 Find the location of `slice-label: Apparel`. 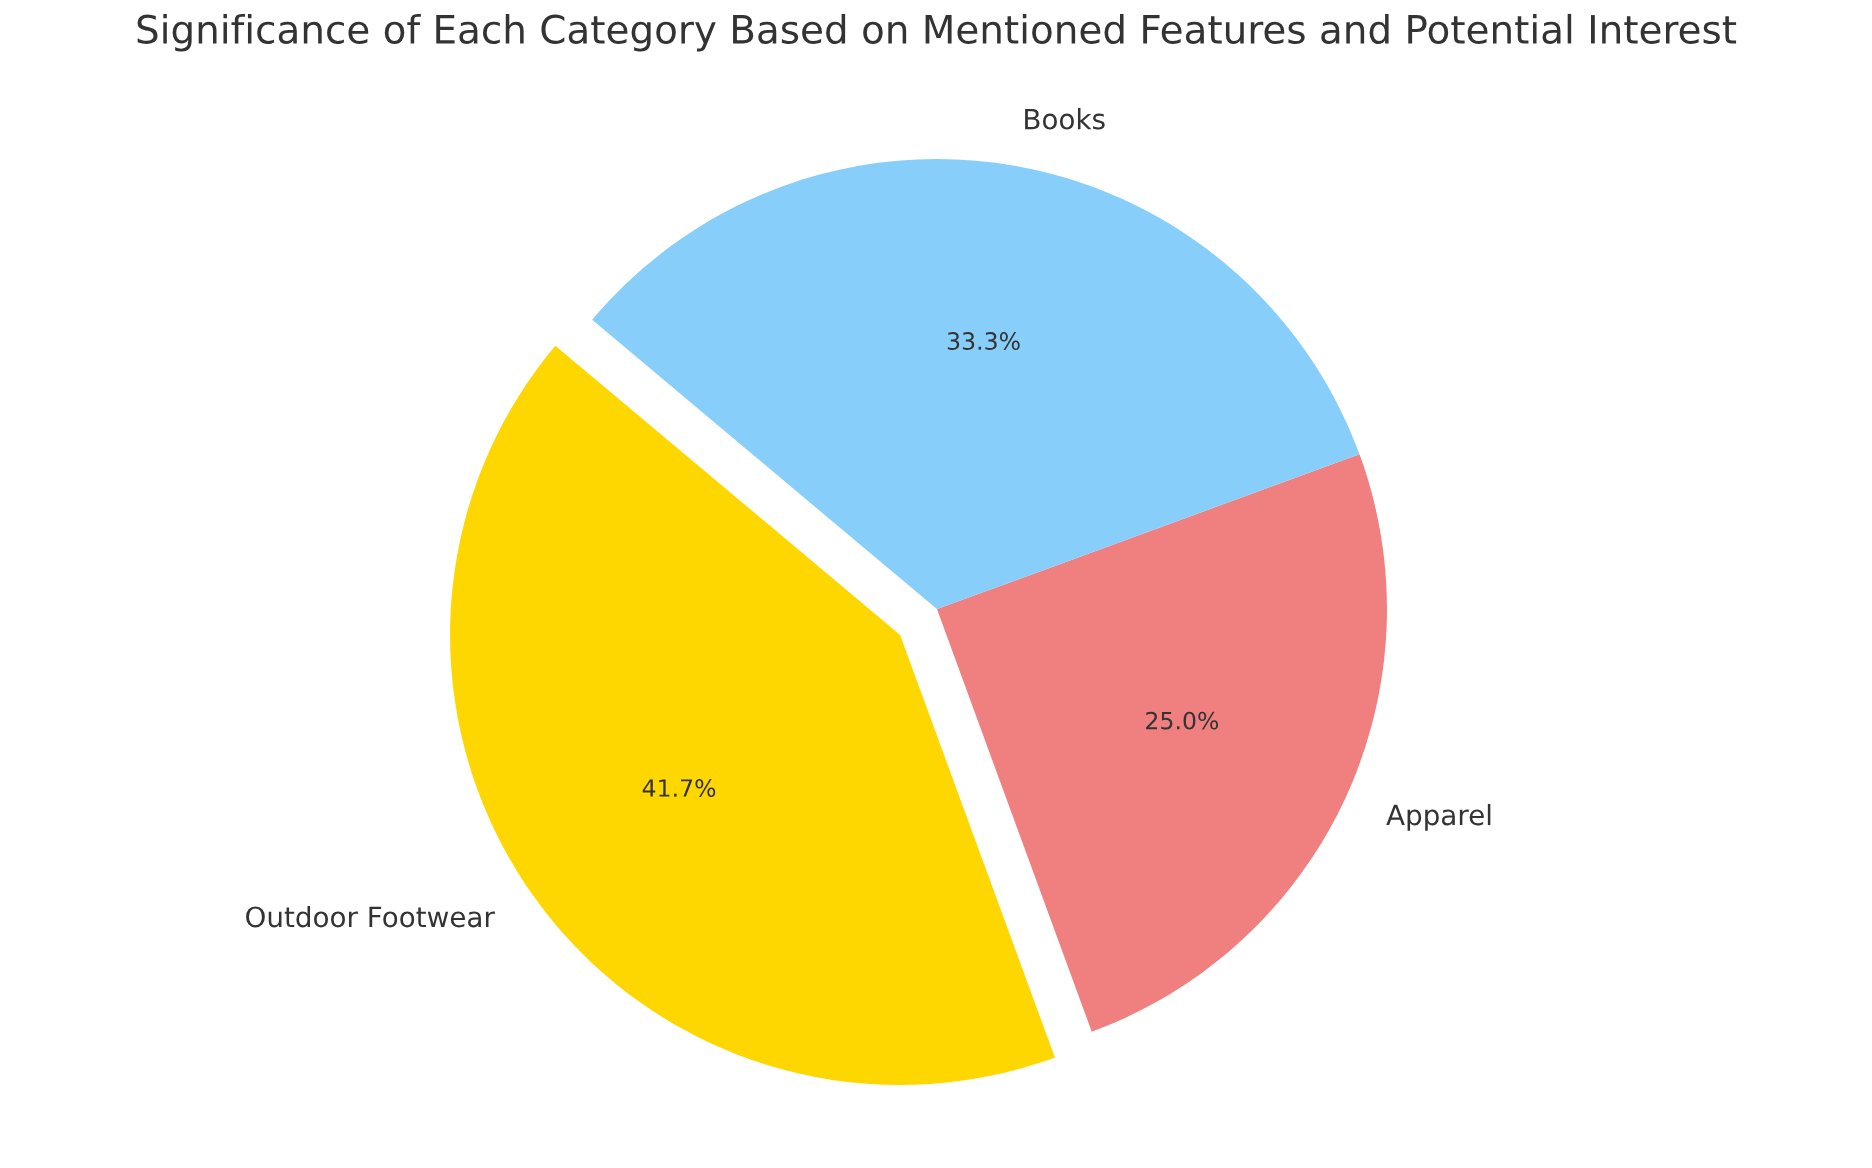

slice-label: Apparel is located at coordinates (1438, 817).